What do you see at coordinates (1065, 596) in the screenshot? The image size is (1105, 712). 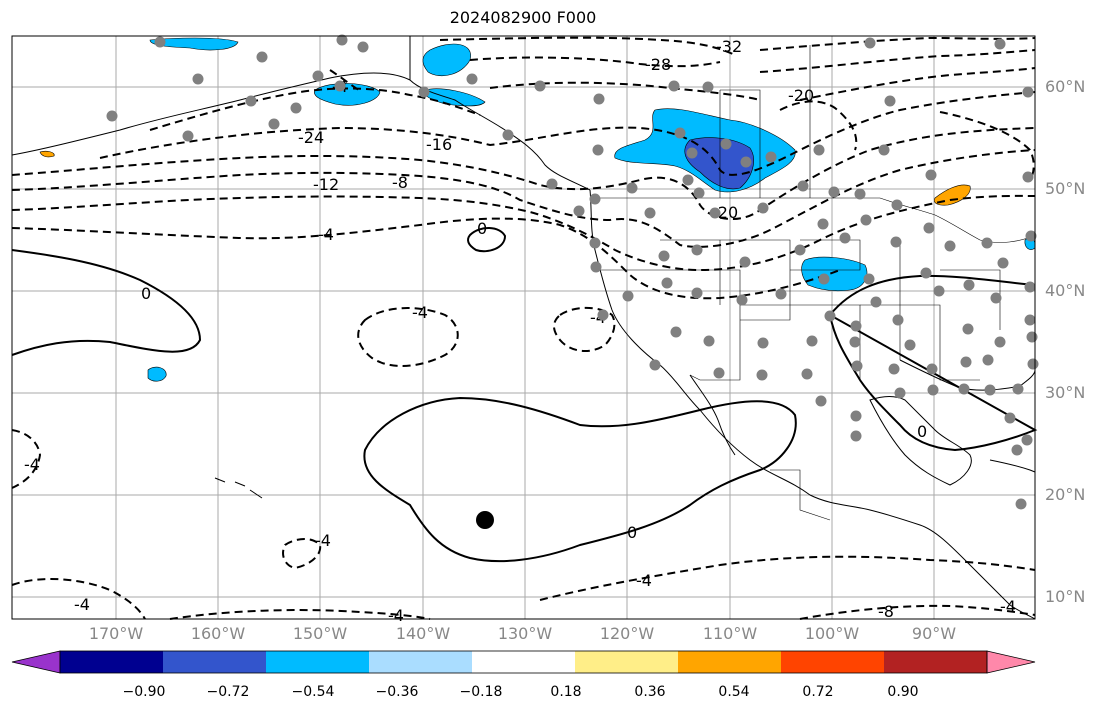 I see `lat-label-10n: 10°N` at bounding box center [1065, 596].